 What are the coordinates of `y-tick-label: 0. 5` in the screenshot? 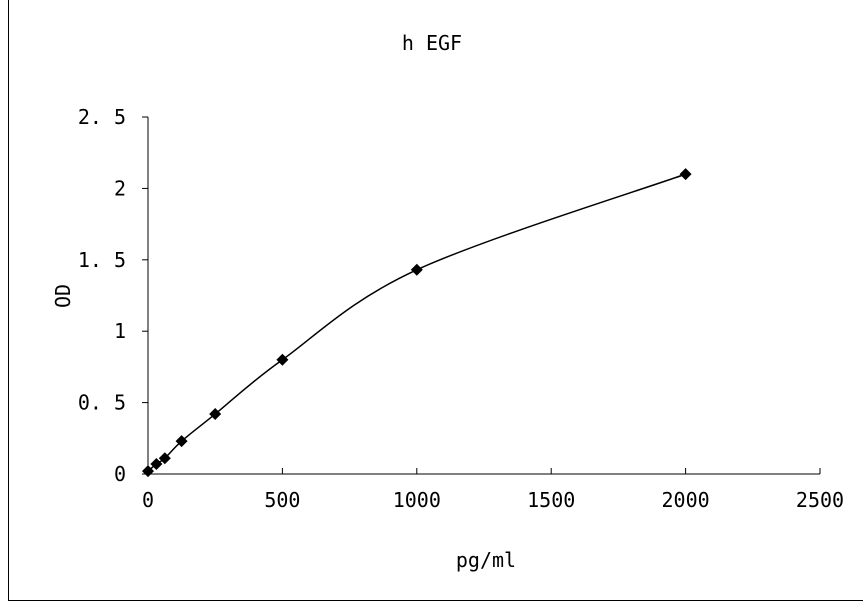 It's located at (102, 403).